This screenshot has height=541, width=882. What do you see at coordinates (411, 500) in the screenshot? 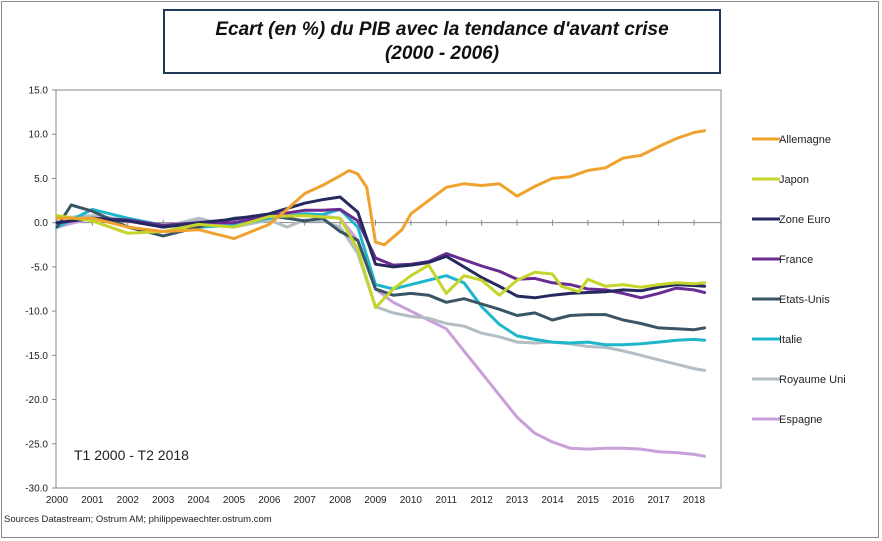
I see `x-tick-label: 2010` at bounding box center [411, 500].